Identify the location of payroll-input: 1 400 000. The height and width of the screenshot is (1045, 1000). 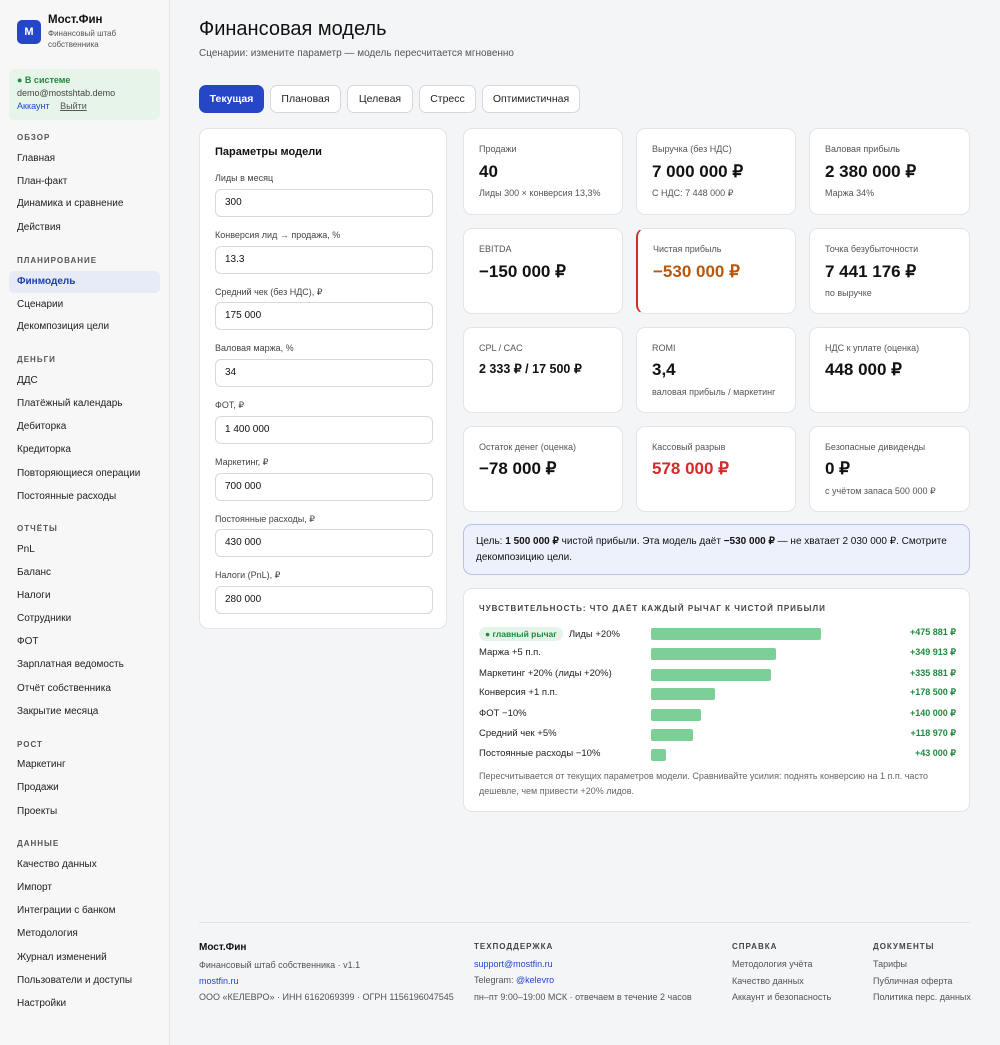
(324, 430).